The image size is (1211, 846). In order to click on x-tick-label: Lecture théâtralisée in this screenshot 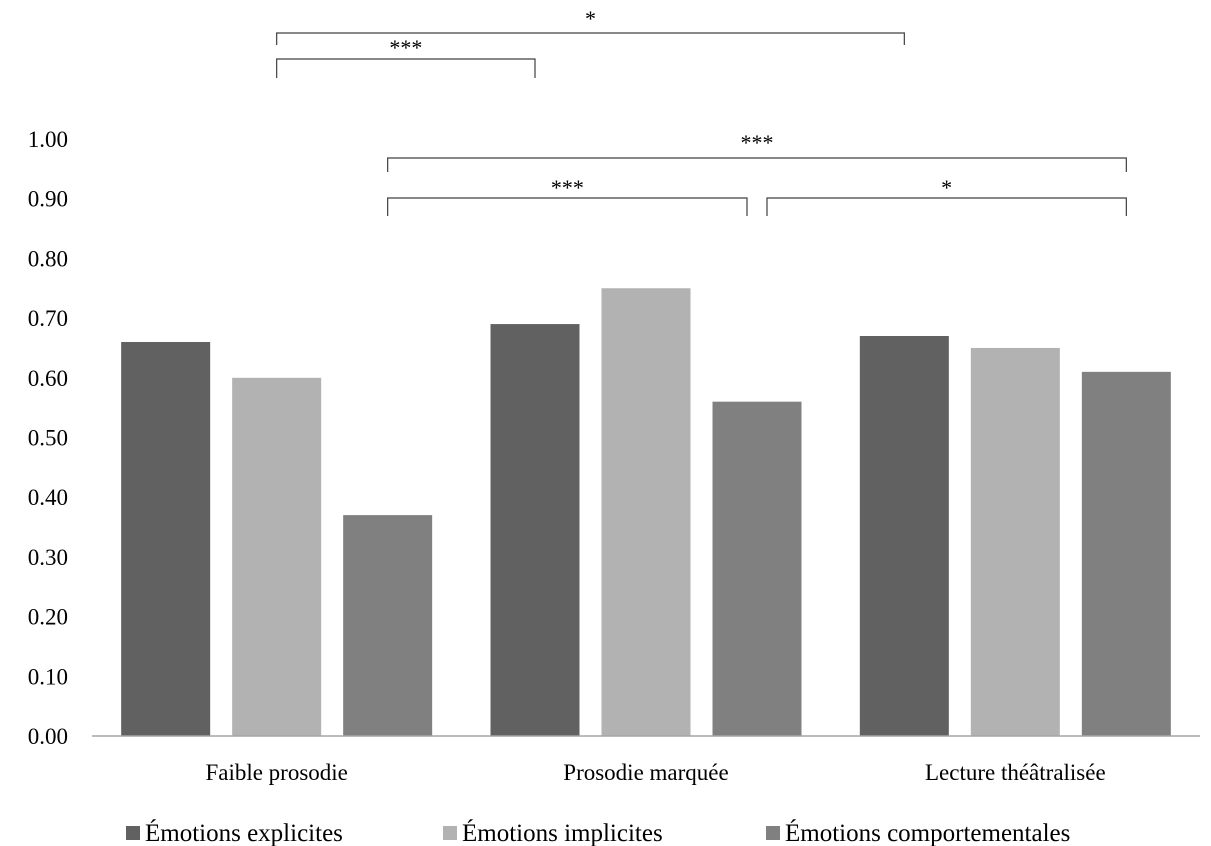, I will do `click(1015, 772)`.